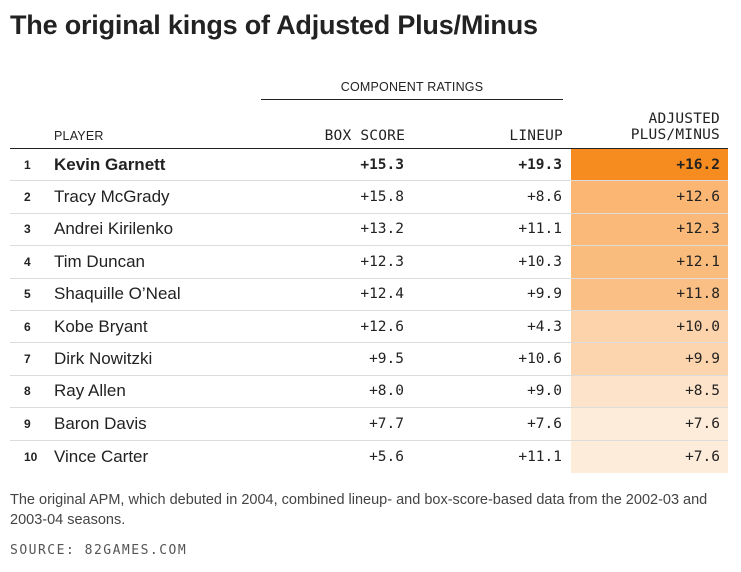 This screenshot has width=741, height=572. What do you see at coordinates (544, 326) in the screenshot?
I see `lineup-cell: +4.3` at bounding box center [544, 326].